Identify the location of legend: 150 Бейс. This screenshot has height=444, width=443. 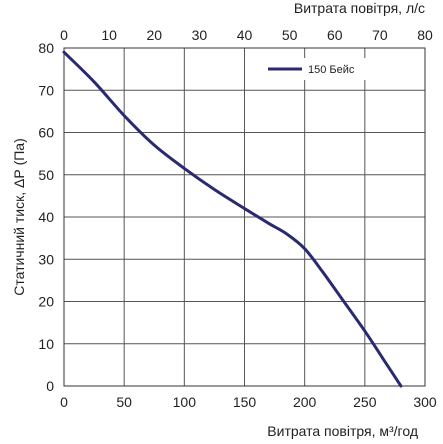
(321, 69).